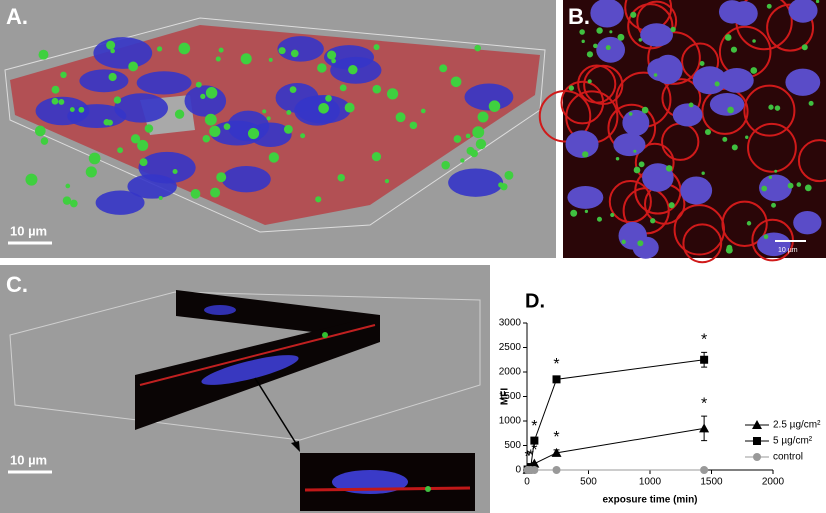 The width and height of the screenshot is (826, 513). Describe the element at coordinates (773, 482) in the screenshot. I see `x-tick-label: 2000` at that location.